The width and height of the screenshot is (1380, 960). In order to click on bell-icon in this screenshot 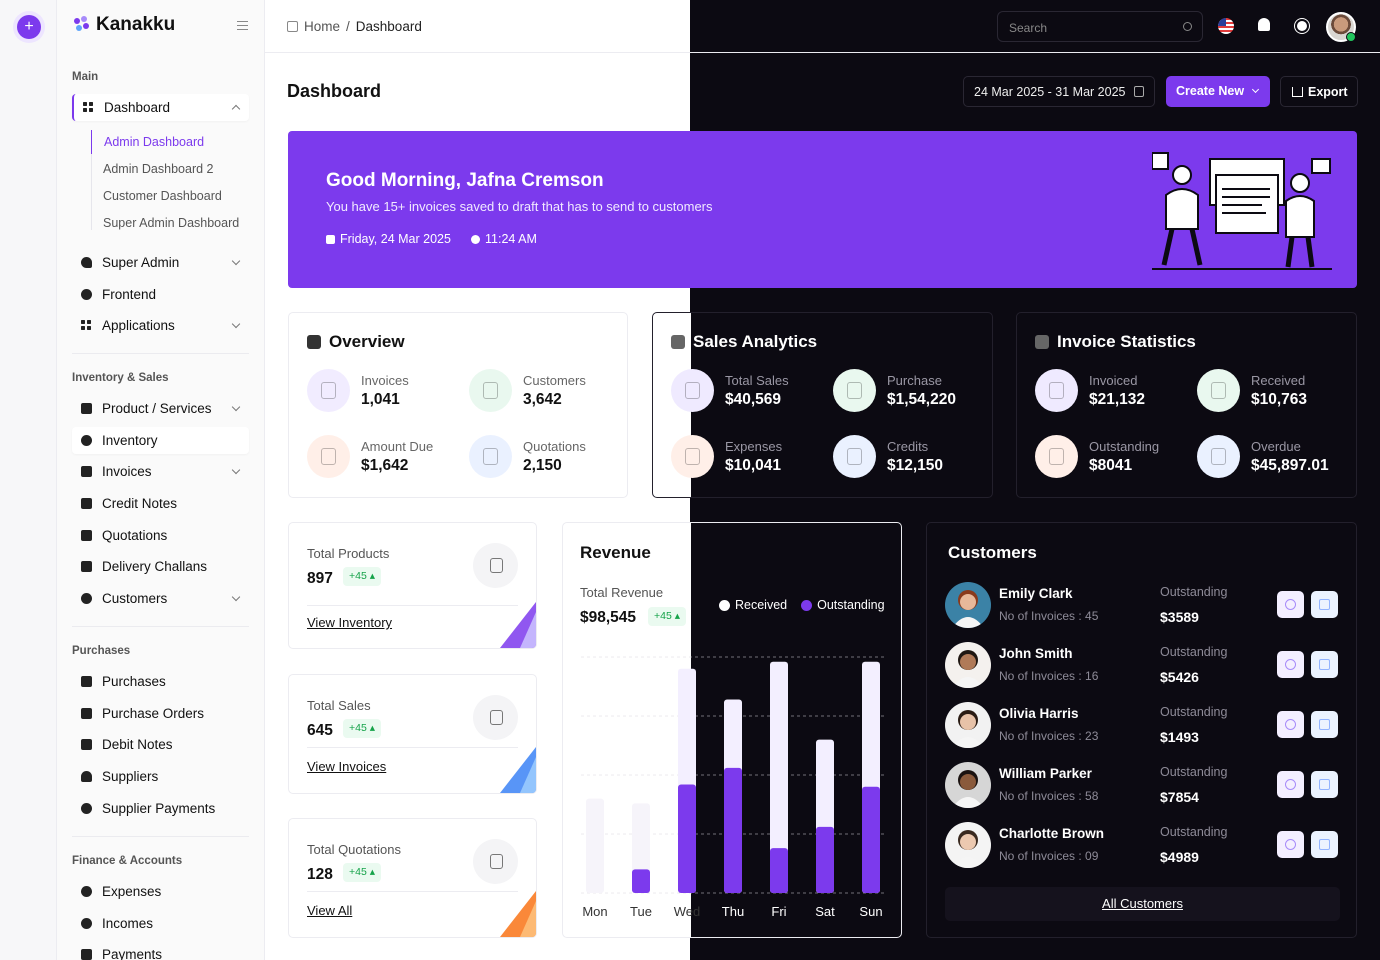, I will do `click(1264, 24)`.